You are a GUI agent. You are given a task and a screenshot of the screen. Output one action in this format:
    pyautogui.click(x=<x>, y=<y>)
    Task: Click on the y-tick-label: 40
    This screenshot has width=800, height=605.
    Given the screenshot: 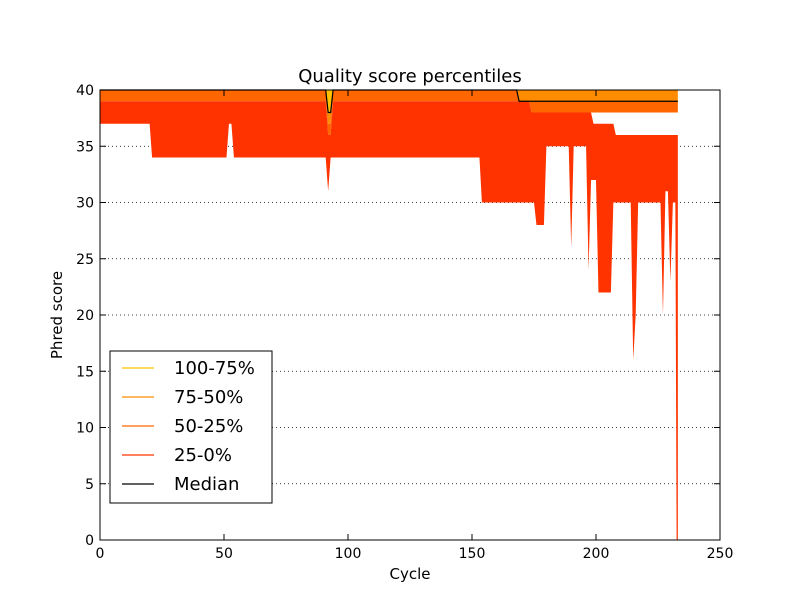 What is the action you would take?
    pyautogui.click(x=85, y=91)
    